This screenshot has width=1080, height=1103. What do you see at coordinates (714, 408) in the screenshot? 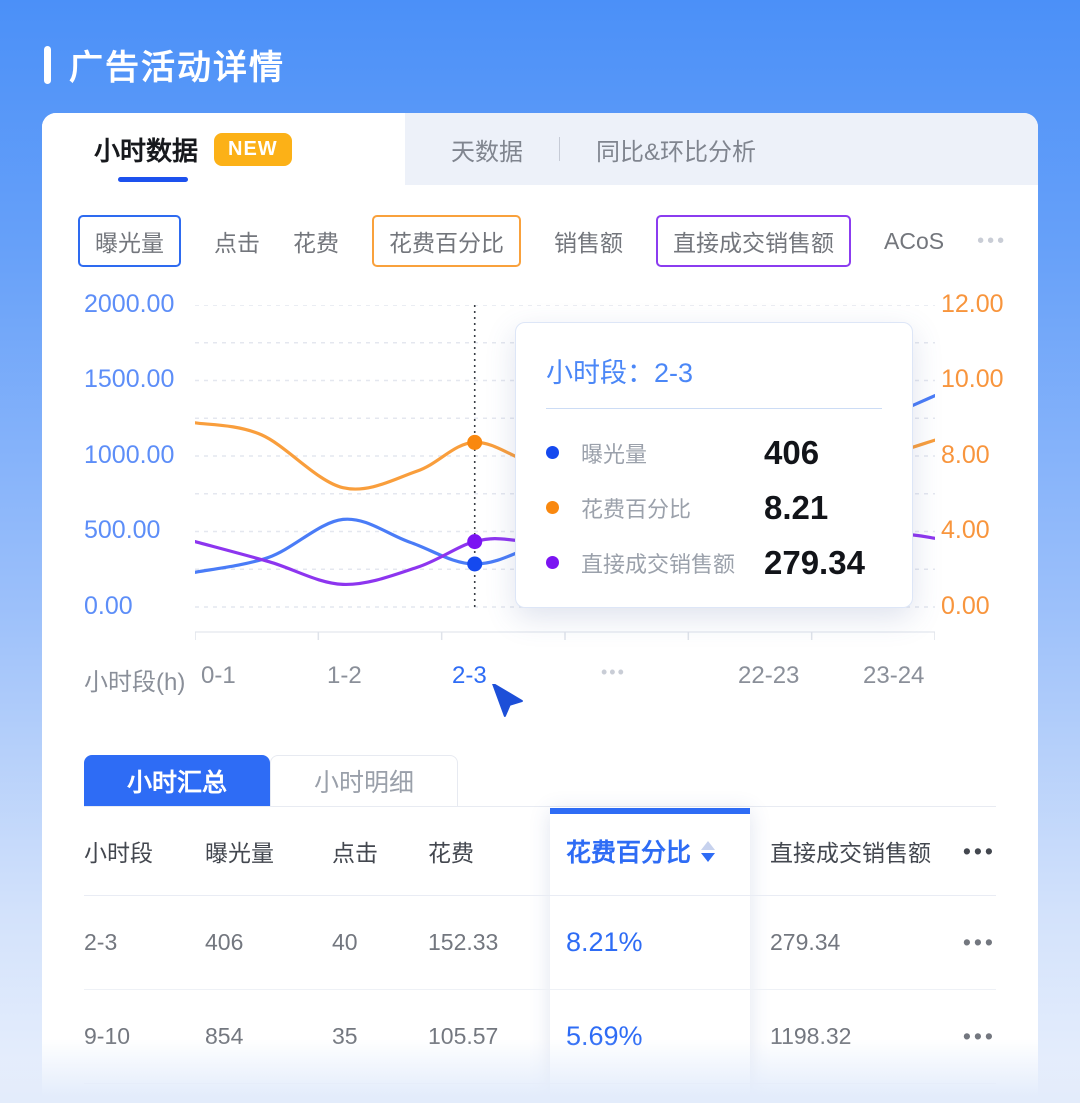
I see `tooltip-divider` at bounding box center [714, 408].